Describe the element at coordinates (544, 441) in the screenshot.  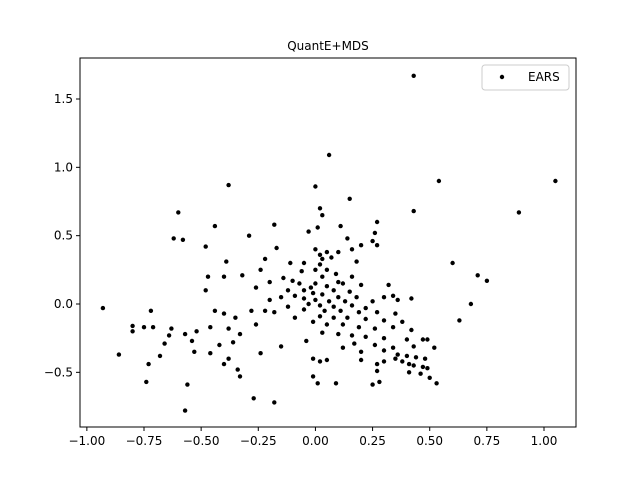
I see `x-tick-label: 1.00` at that location.